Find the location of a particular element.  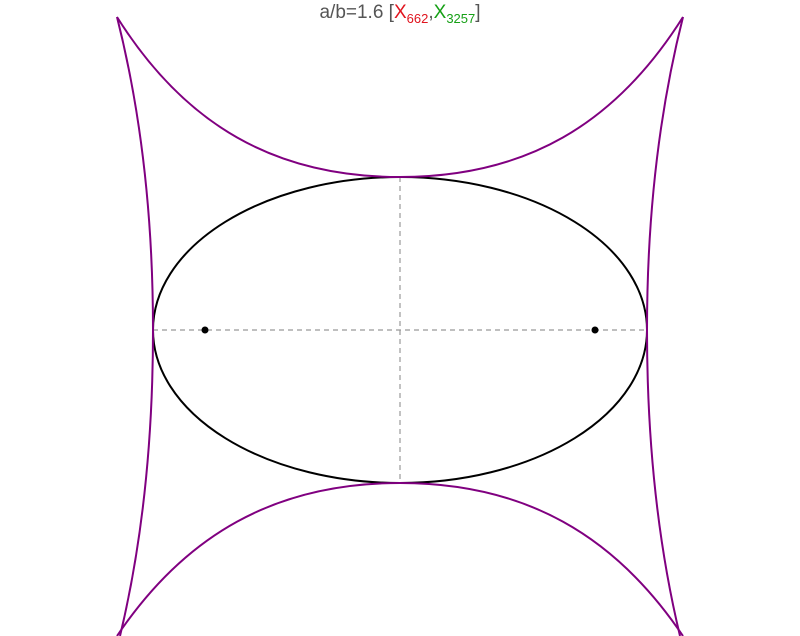

label-x662-sub: 662 is located at coordinates (417, 18).